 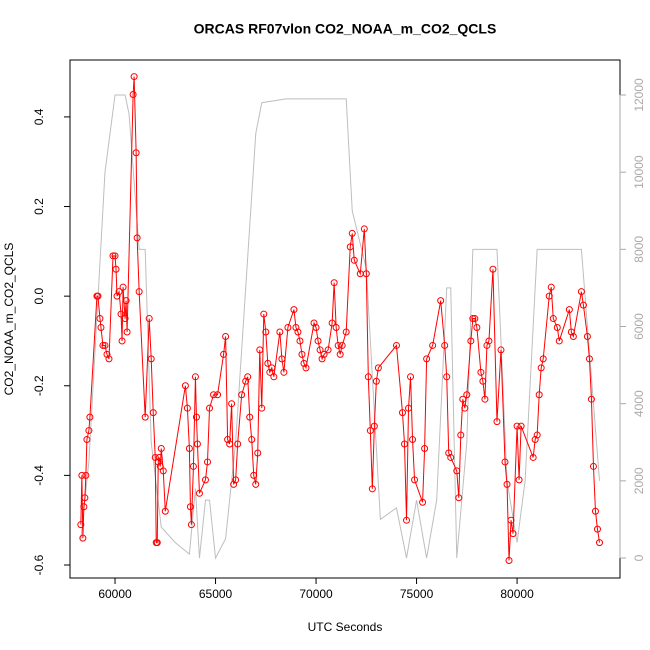 What do you see at coordinates (39, 206) in the screenshot?
I see `y-tick-label: 0.2` at bounding box center [39, 206].